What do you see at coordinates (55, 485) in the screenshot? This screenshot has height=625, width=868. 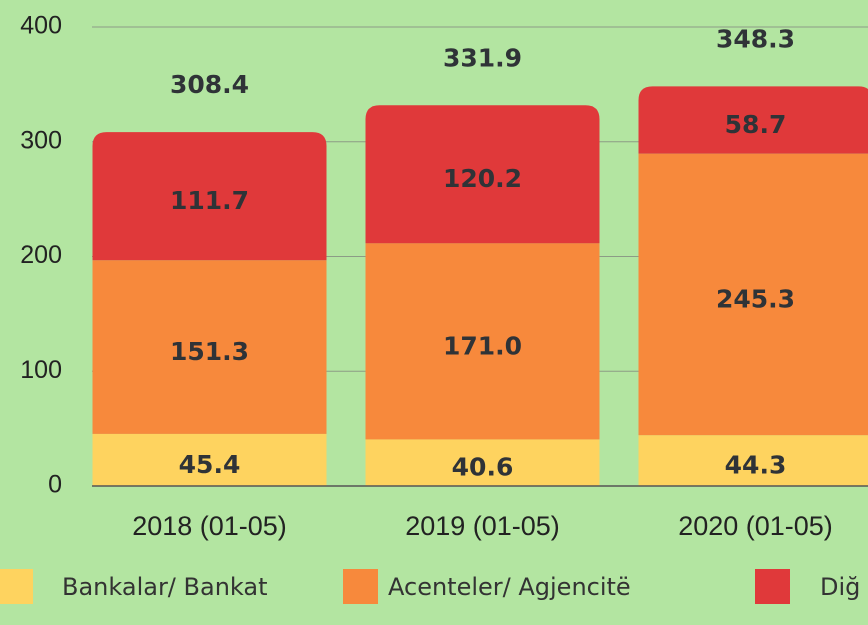 I see `y-tick-label: 0` at bounding box center [55, 485].